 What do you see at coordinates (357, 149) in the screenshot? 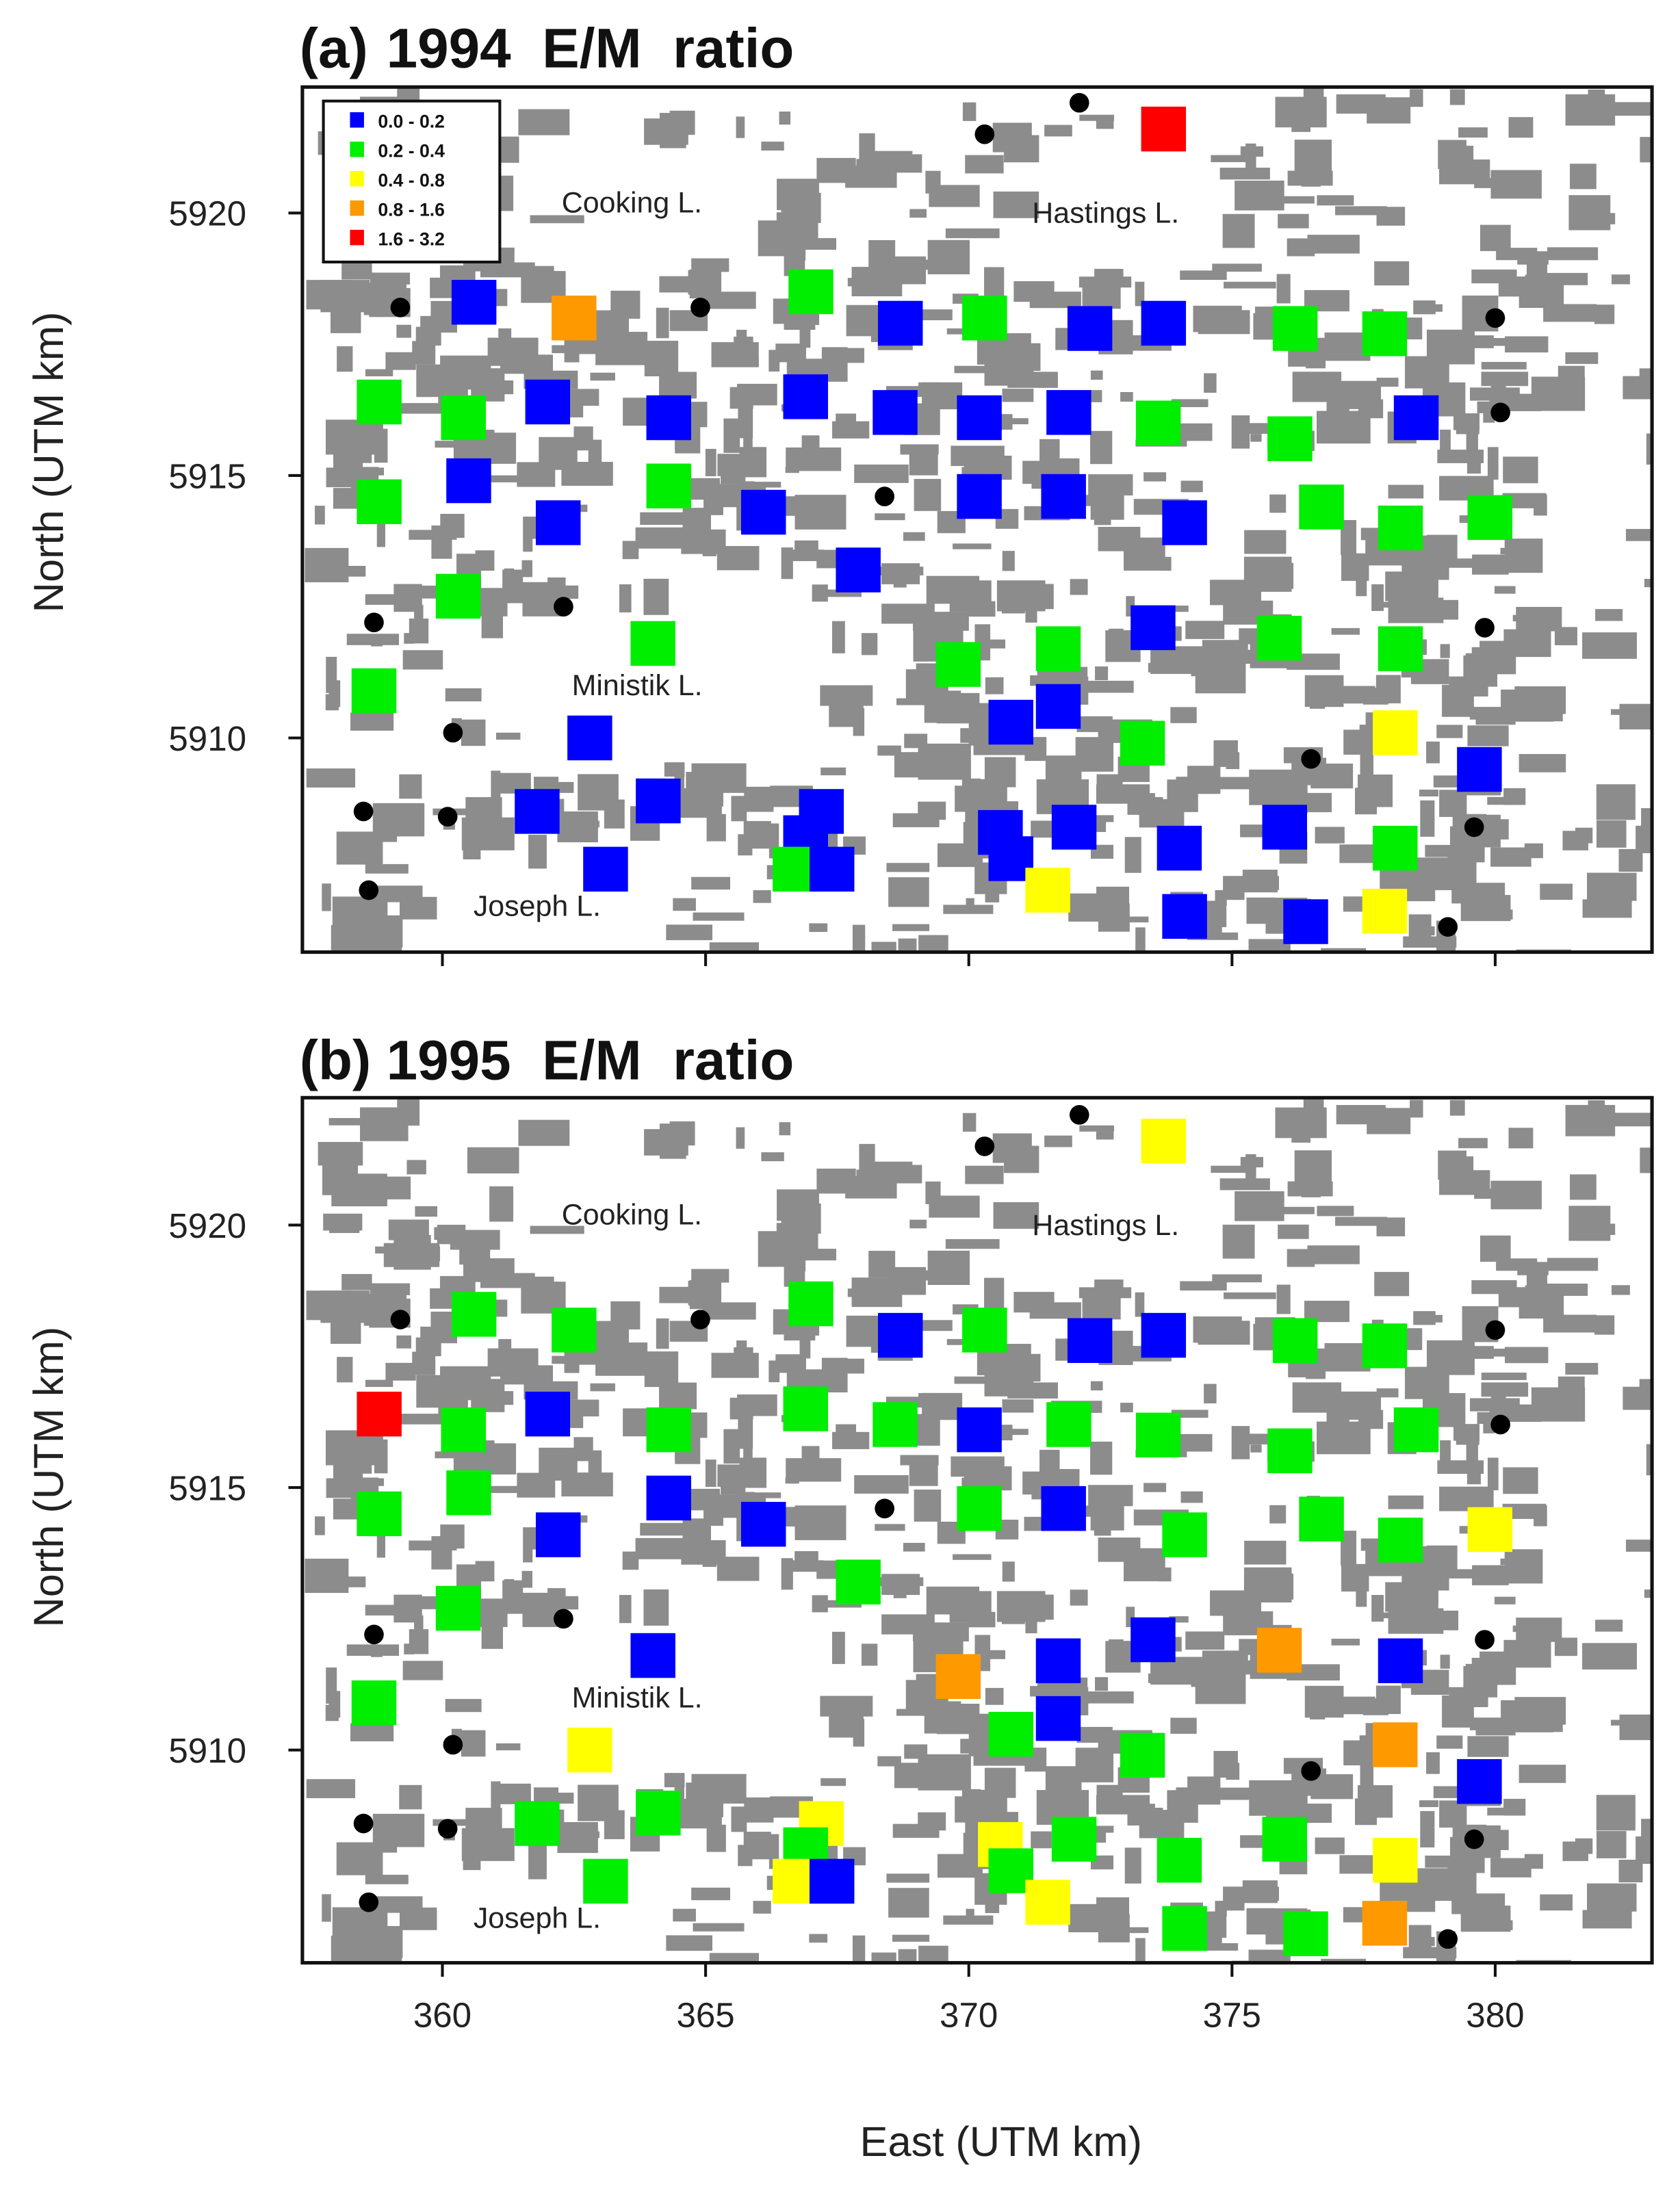
I see `legend-swatch` at bounding box center [357, 149].